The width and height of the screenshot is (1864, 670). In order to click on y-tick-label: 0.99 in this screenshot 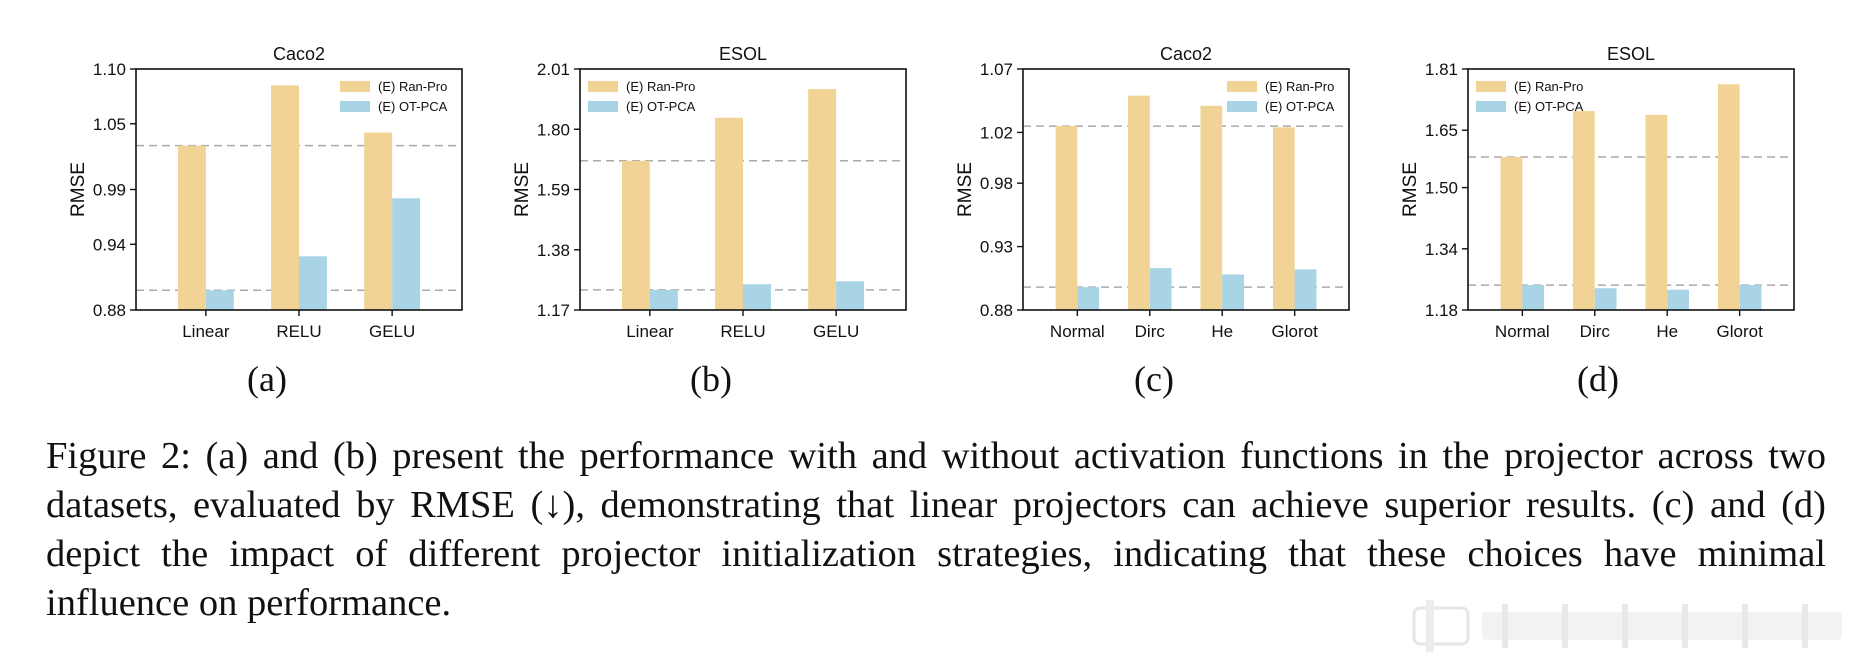, I will do `click(109, 190)`.